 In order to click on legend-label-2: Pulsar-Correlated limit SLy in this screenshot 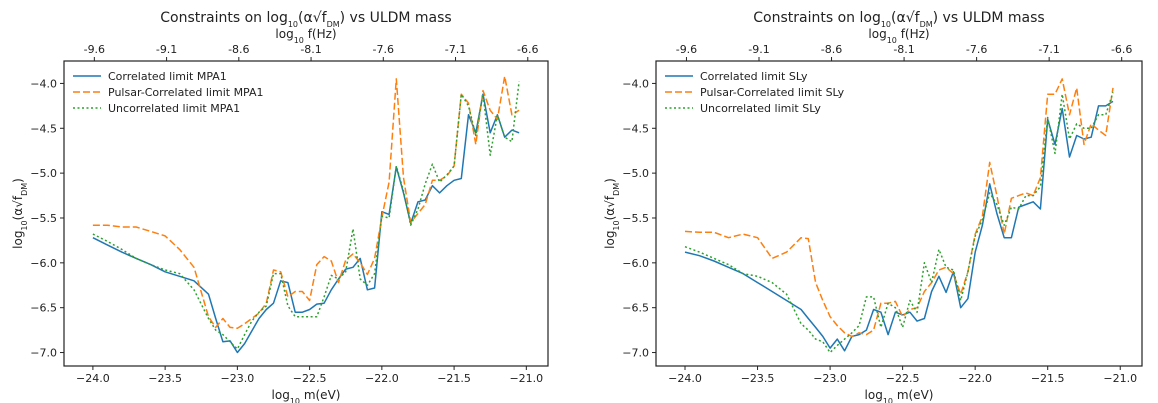, I will do `click(772, 92)`.